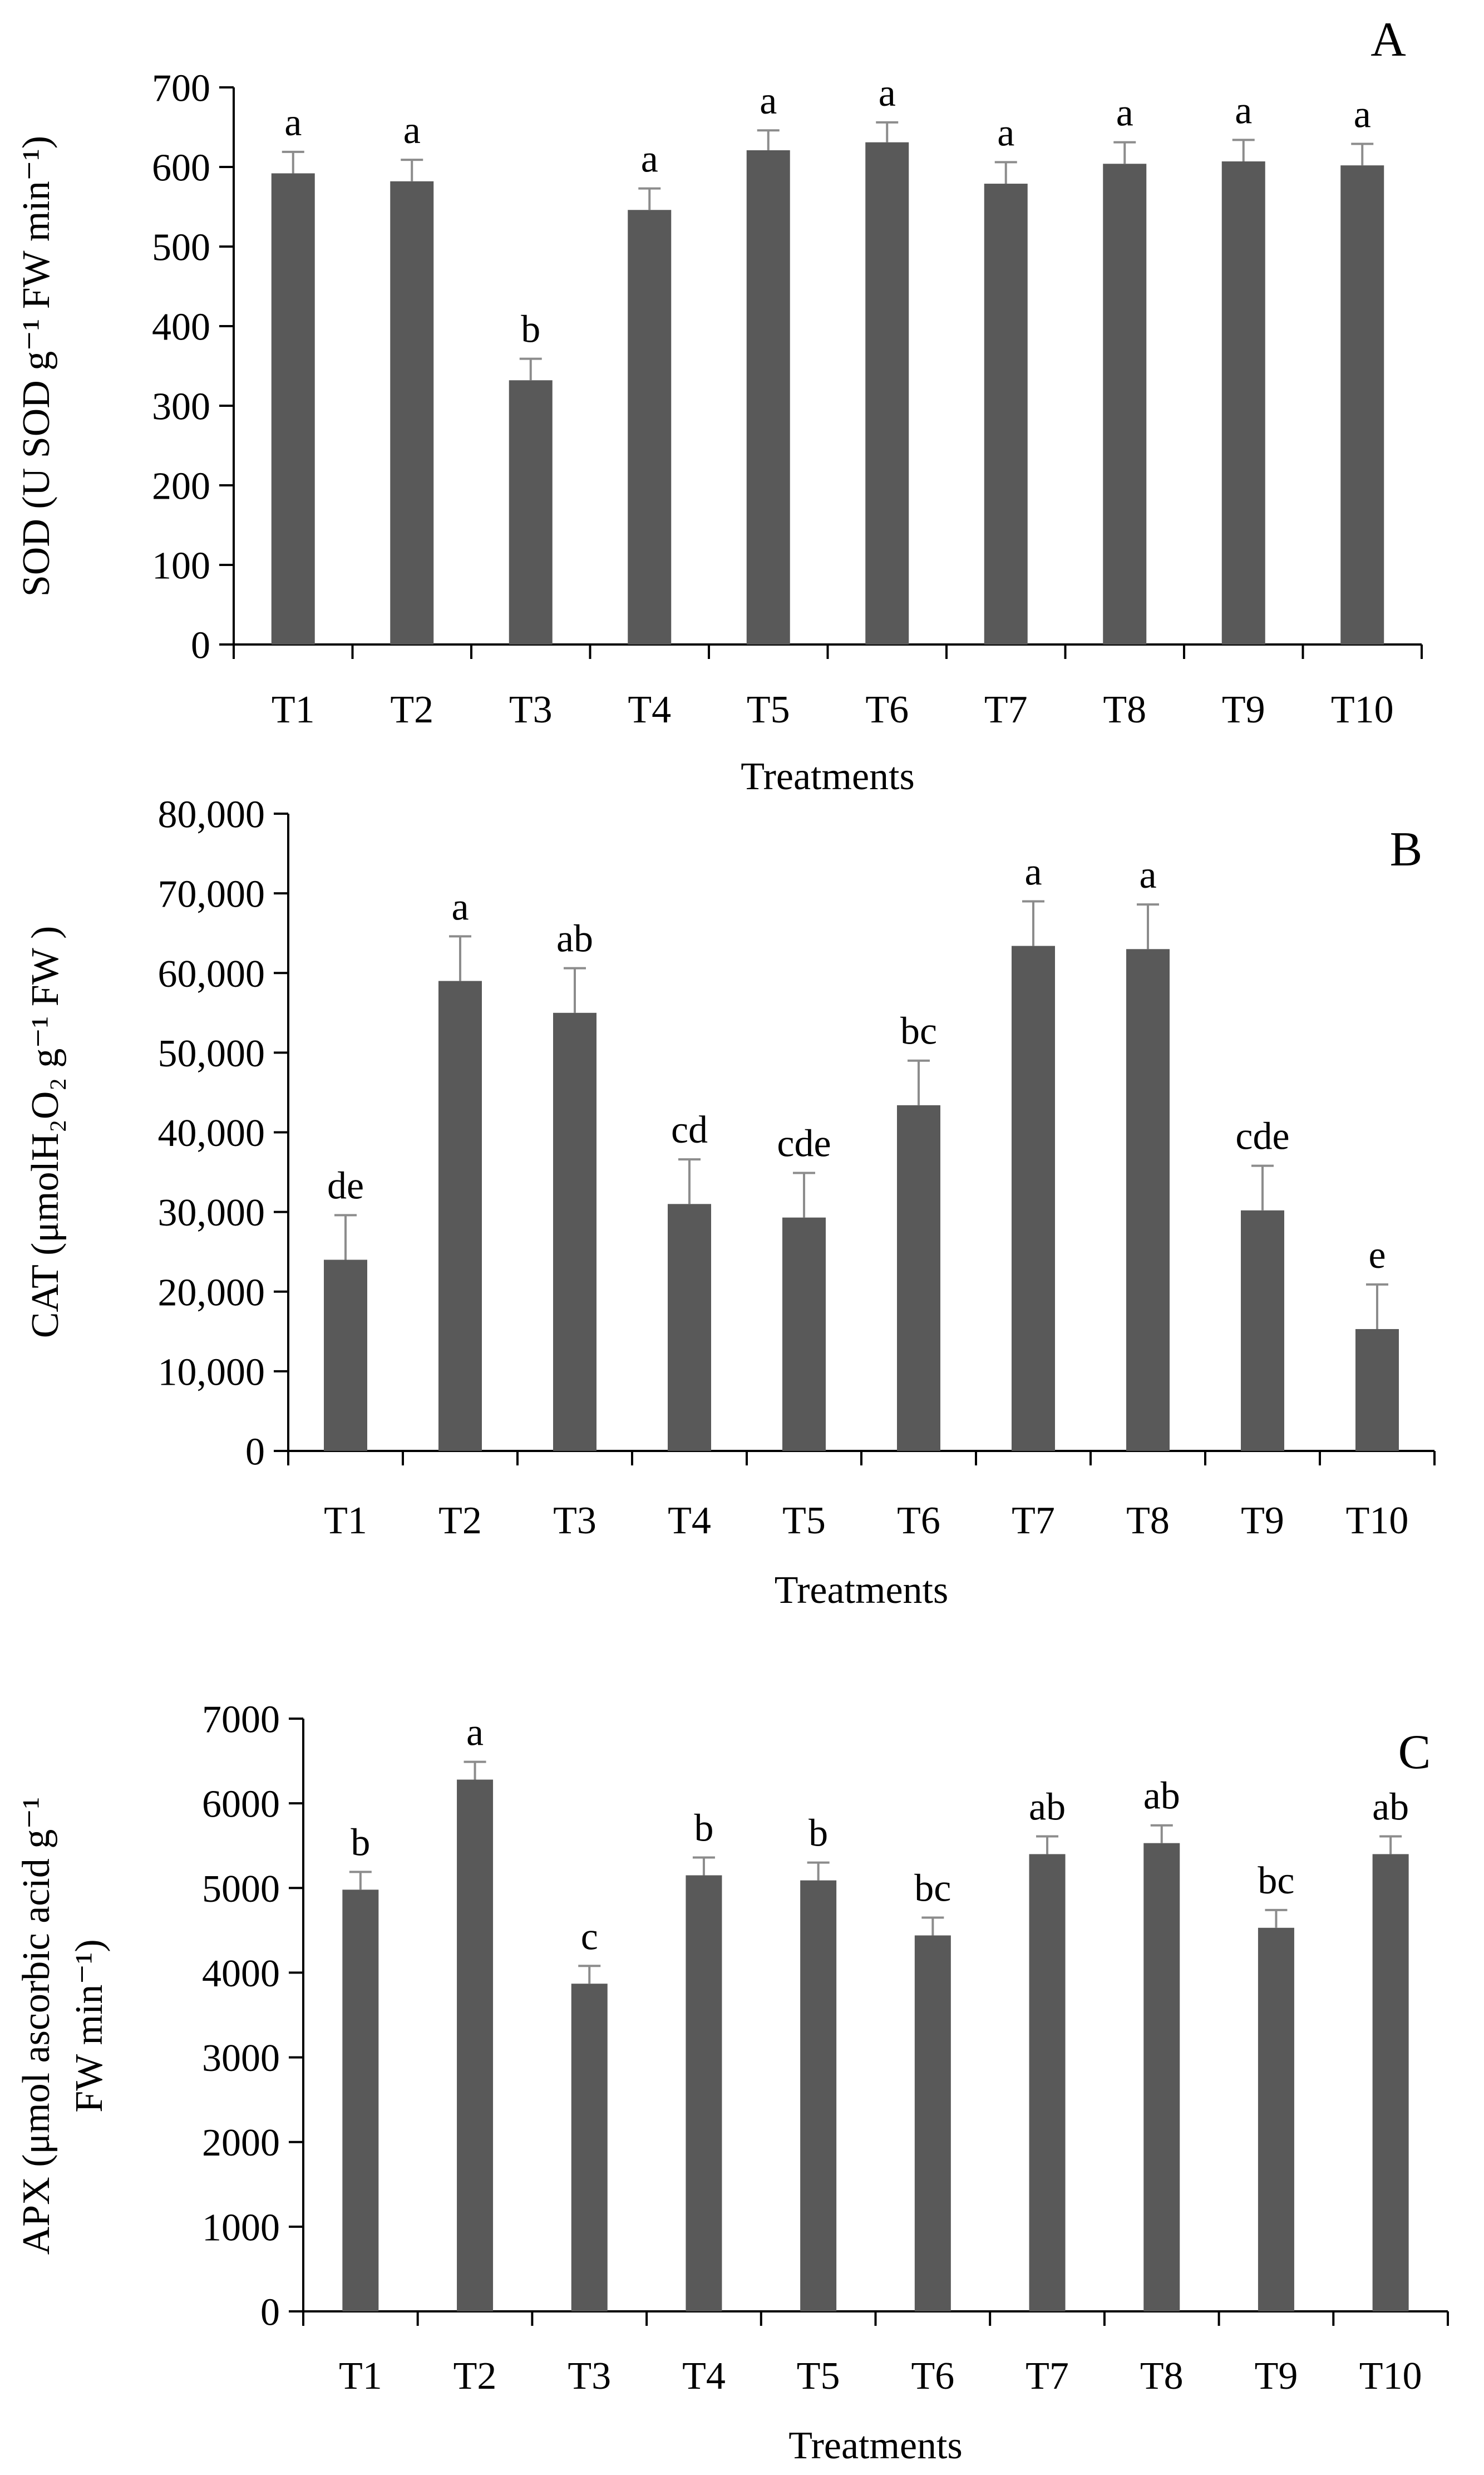 The image size is (1484, 2475). I want to click on y-axis-title-line: FW min⁻¹), so click(90, 2025).